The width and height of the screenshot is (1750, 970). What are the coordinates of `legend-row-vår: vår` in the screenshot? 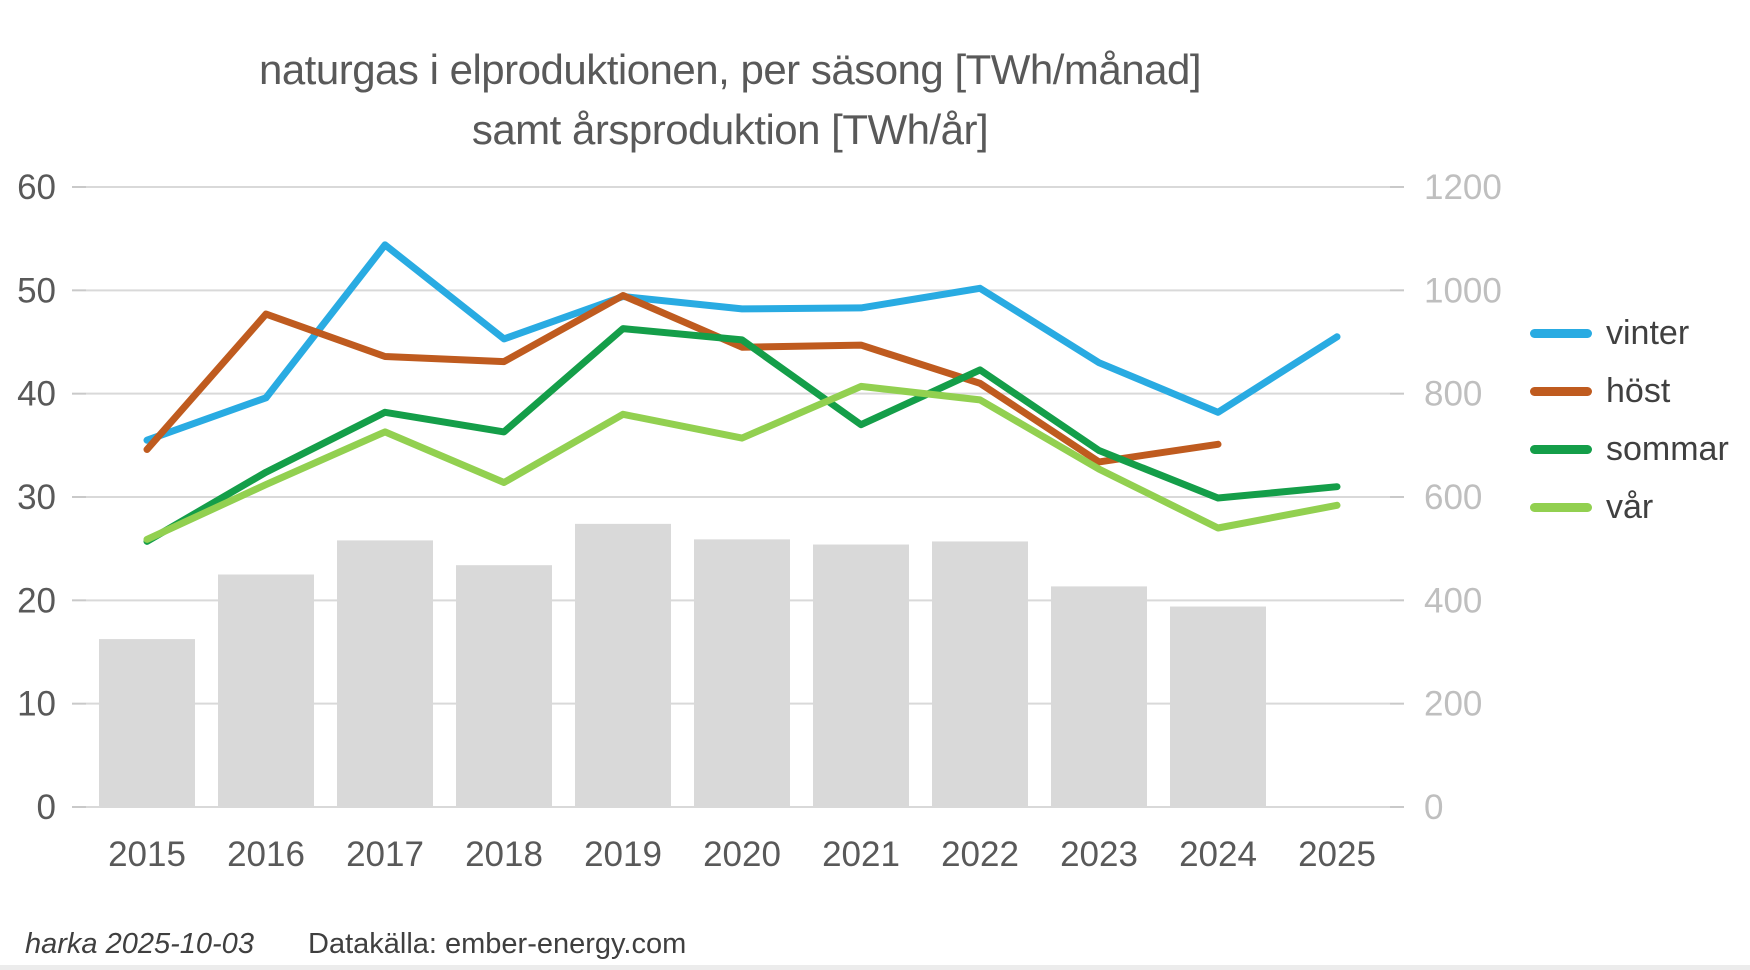 It's located at (1629, 507).